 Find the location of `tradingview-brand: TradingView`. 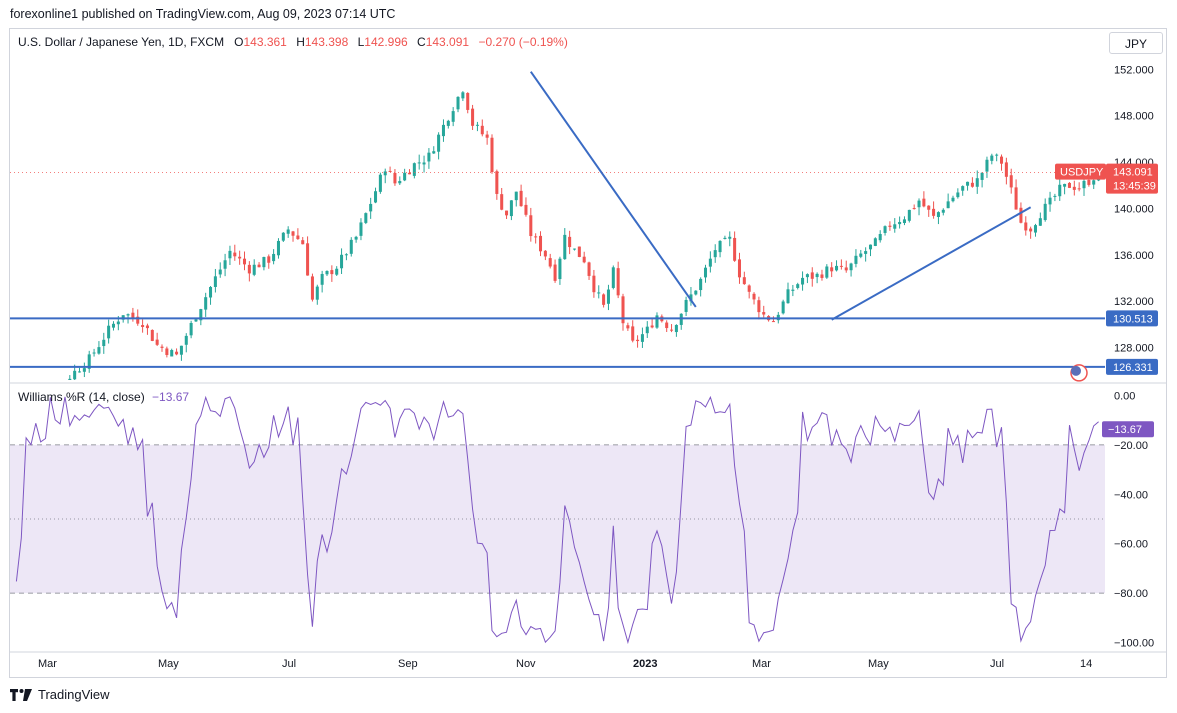

tradingview-brand: TradingView is located at coordinates (60, 694).